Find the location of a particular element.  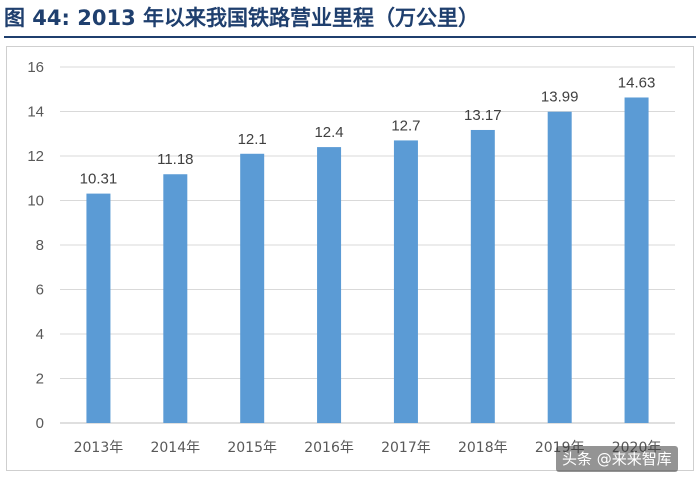

x-tick-label: 2018年 is located at coordinates (483, 448).